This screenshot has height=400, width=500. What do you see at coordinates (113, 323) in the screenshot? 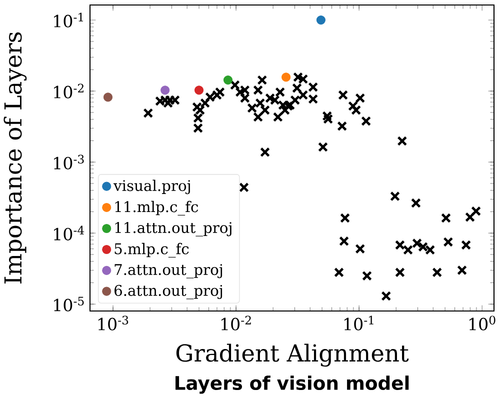
I see `x-tick-label: 10$^{-3}$` at bounding box center [113, 323].